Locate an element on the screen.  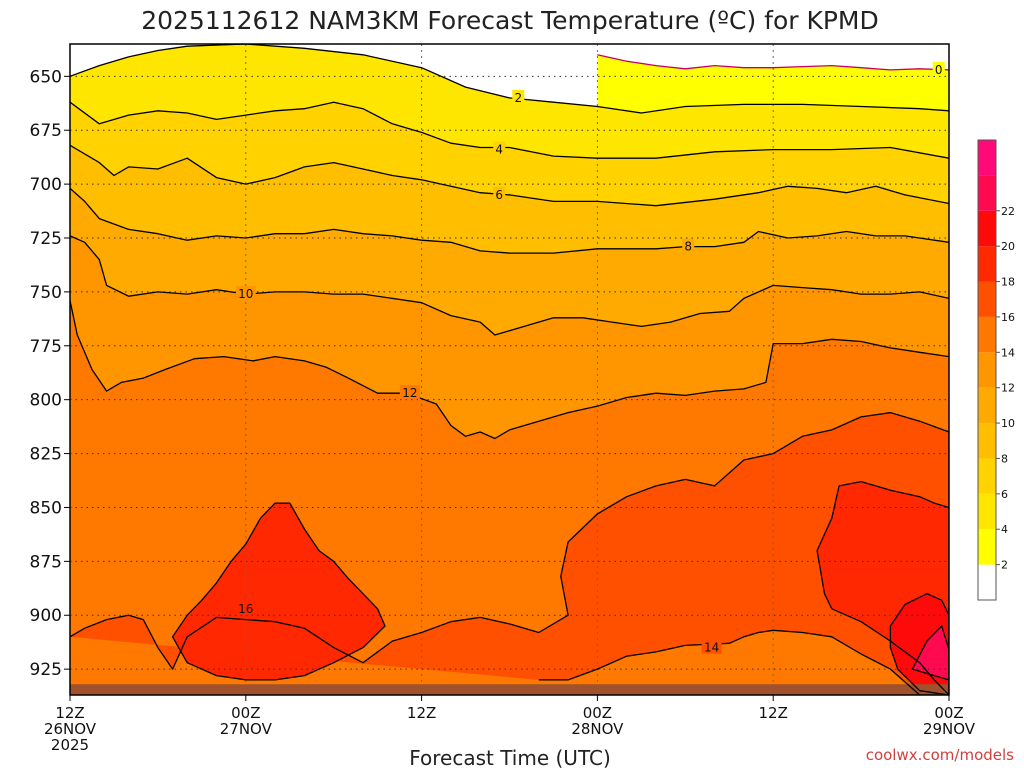
x-tick-label-0-2: 2025 is located at coordinates (70, 745).